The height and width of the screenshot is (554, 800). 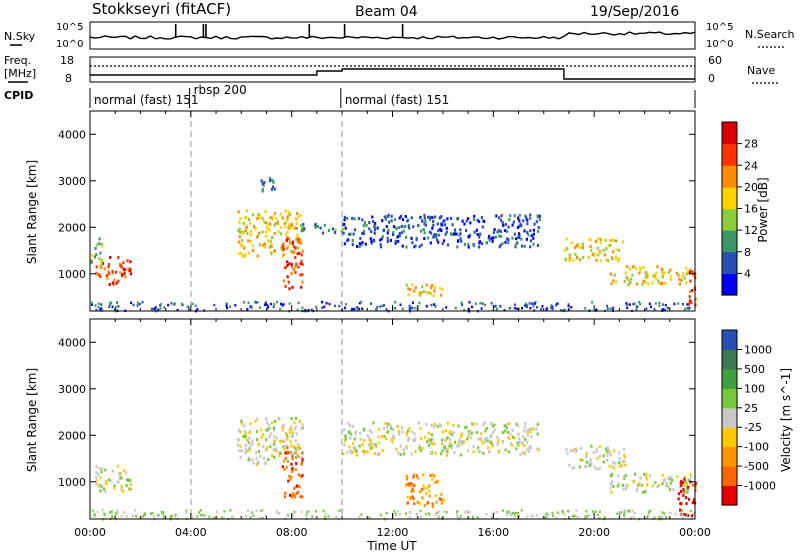 I want to click on freq-panel: Freq. [MHz] 18 8 60 0 Nave, so click(x=391, y=69).